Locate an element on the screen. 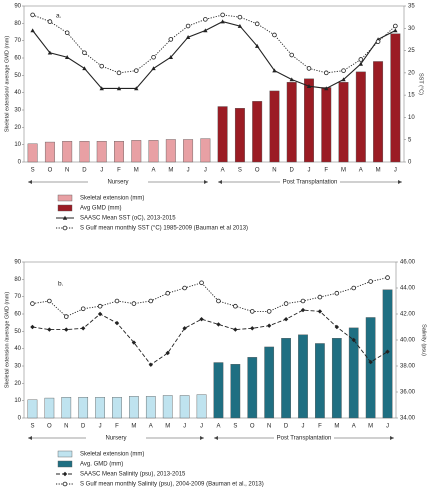 This screenshot has height=500, width=428. period-label: Post Transplantation is located at coordinates (310, 183).